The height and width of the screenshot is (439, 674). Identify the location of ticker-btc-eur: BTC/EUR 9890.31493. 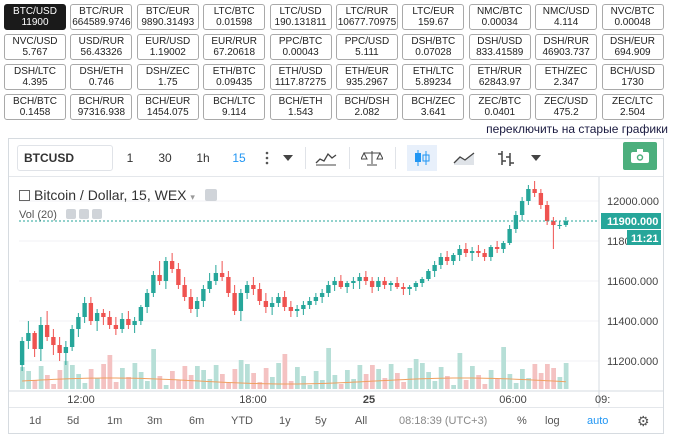
(167, 17).